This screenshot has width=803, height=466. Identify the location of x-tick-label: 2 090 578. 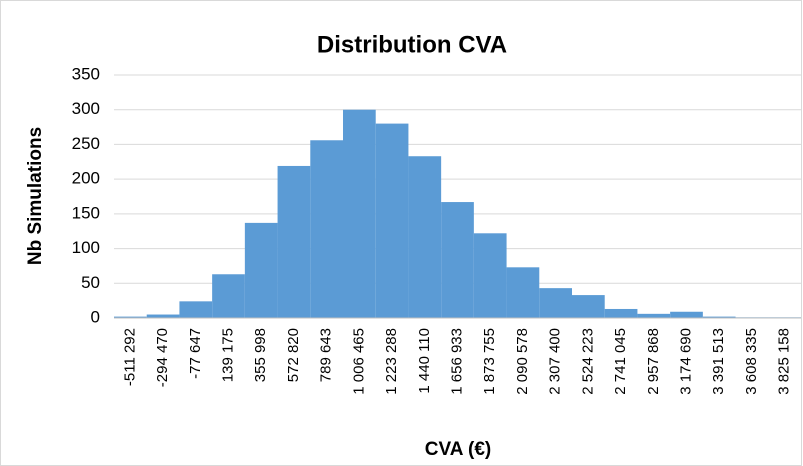
(522, 361).